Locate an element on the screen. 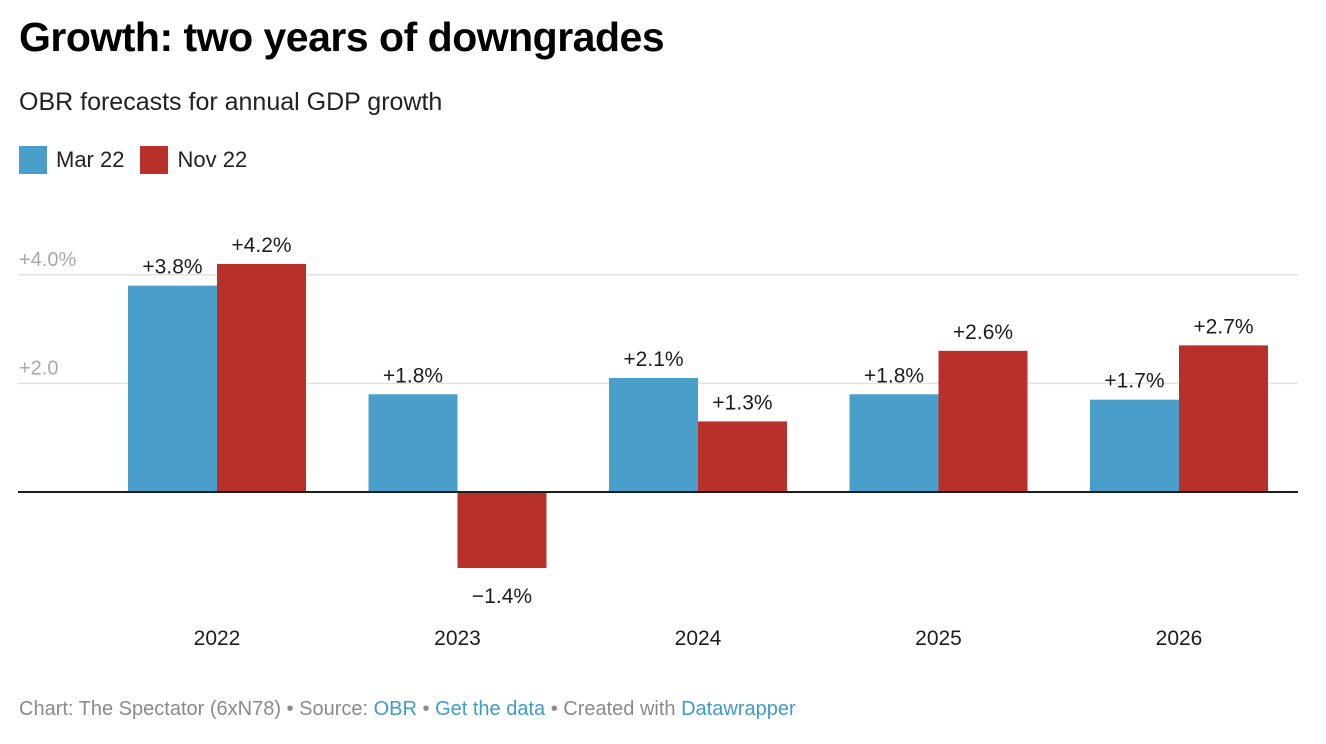  source-label: Source: is located at coordinates (336, 709).